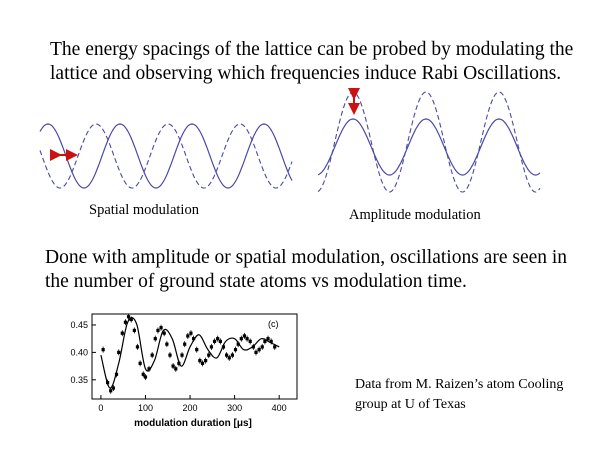  Describe the element at coordinates (79, 380) in the screenshot. I see `y-tick-label: 0.35` at that location.